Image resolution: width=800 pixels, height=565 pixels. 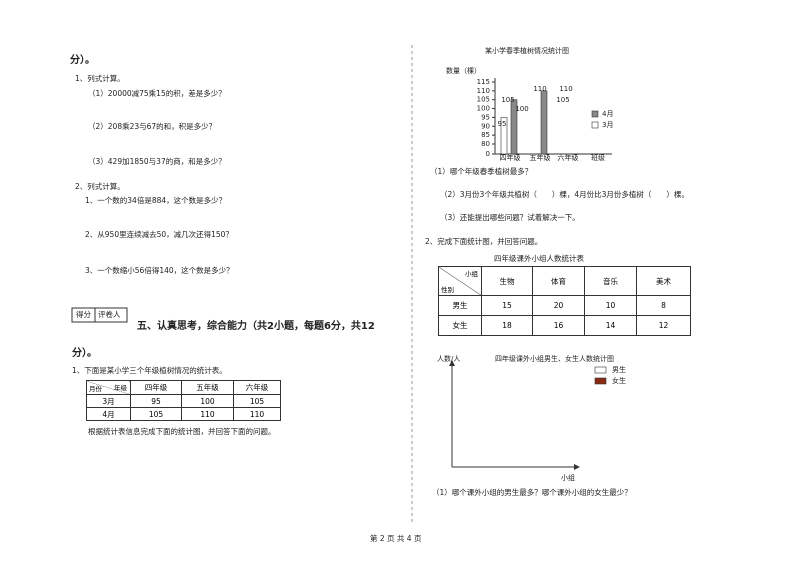 What do you see at coordinates (83, 314) in the screenshot?
I see `score-label: 得分` at bounding box center [83, 314].